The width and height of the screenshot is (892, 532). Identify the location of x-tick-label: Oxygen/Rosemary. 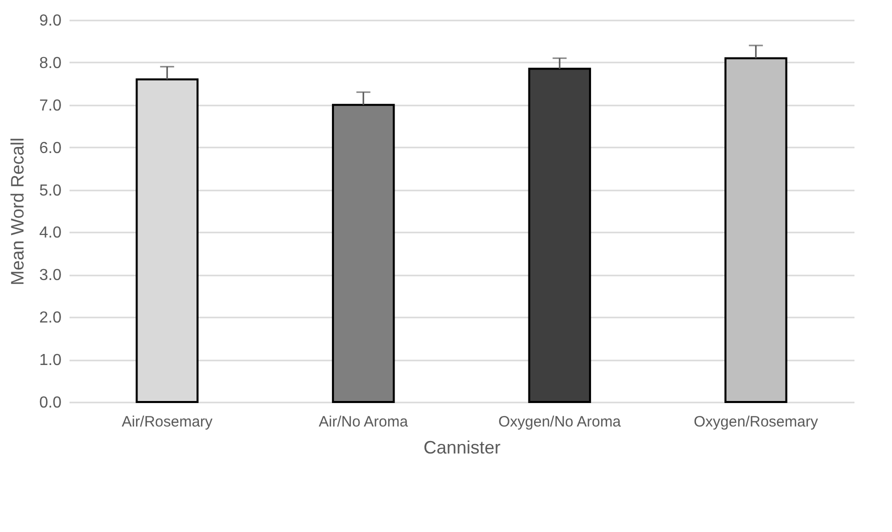
(756, 422).